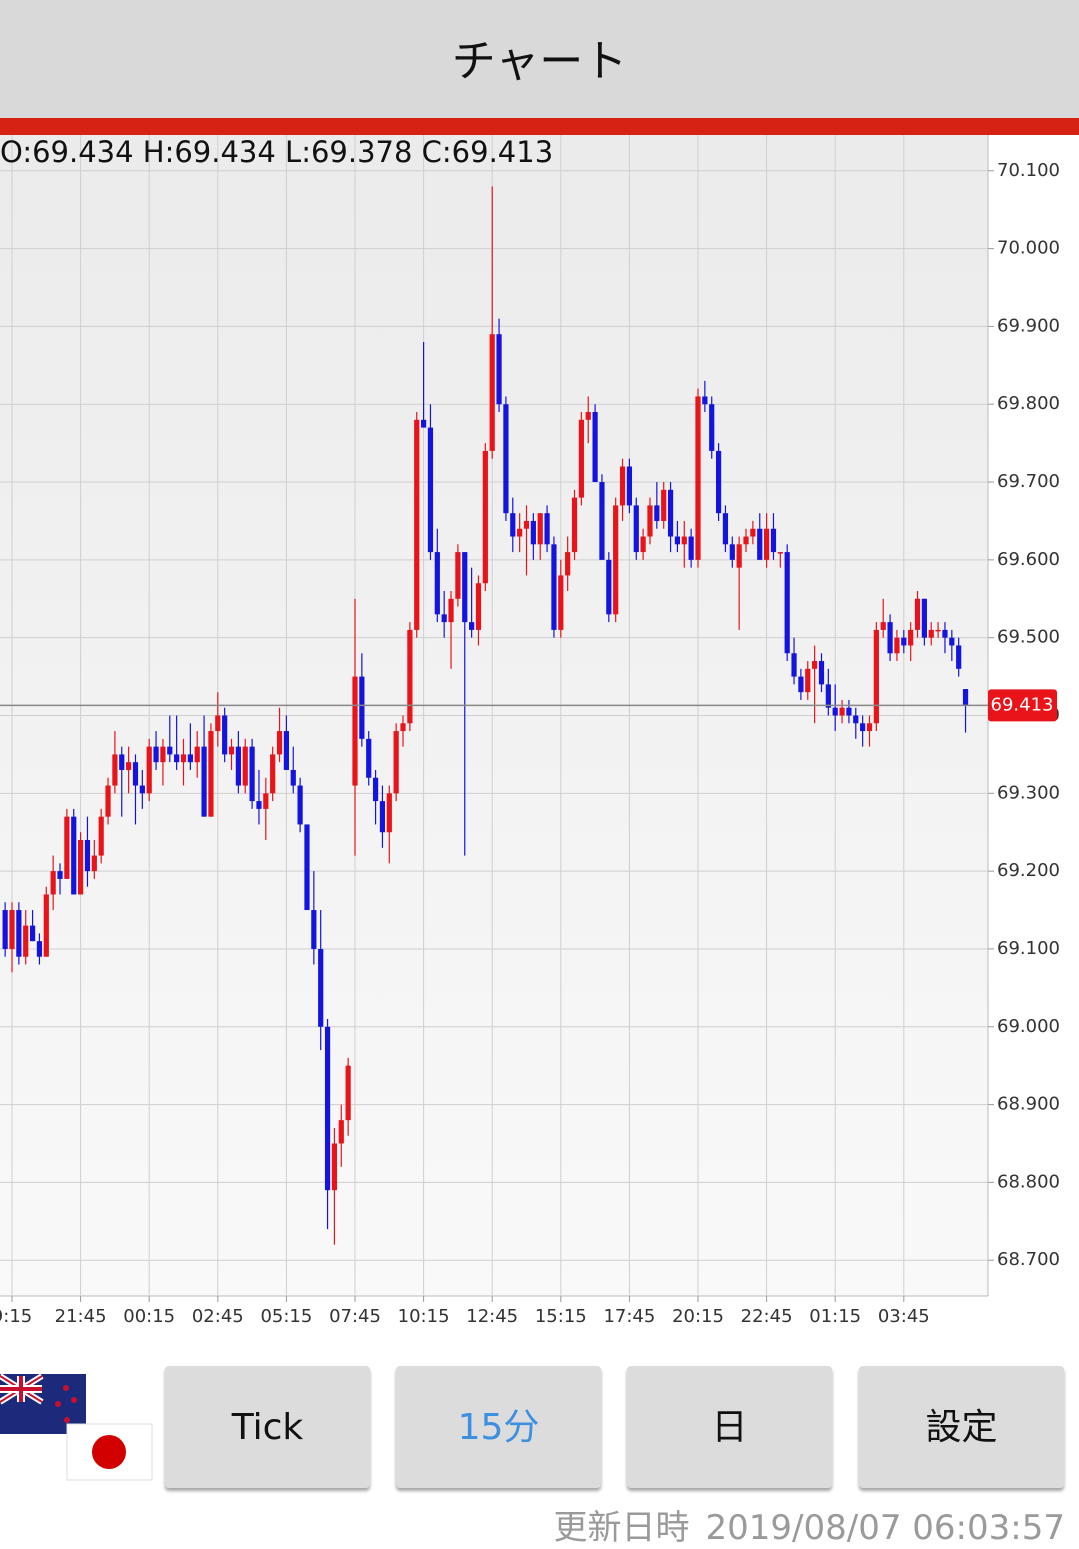 This screenshot has height=1549, width=1079. Describe the element at coordinates (1028, 1181) in the screenshot. I see `y-tick-label: 68.800` at that location.